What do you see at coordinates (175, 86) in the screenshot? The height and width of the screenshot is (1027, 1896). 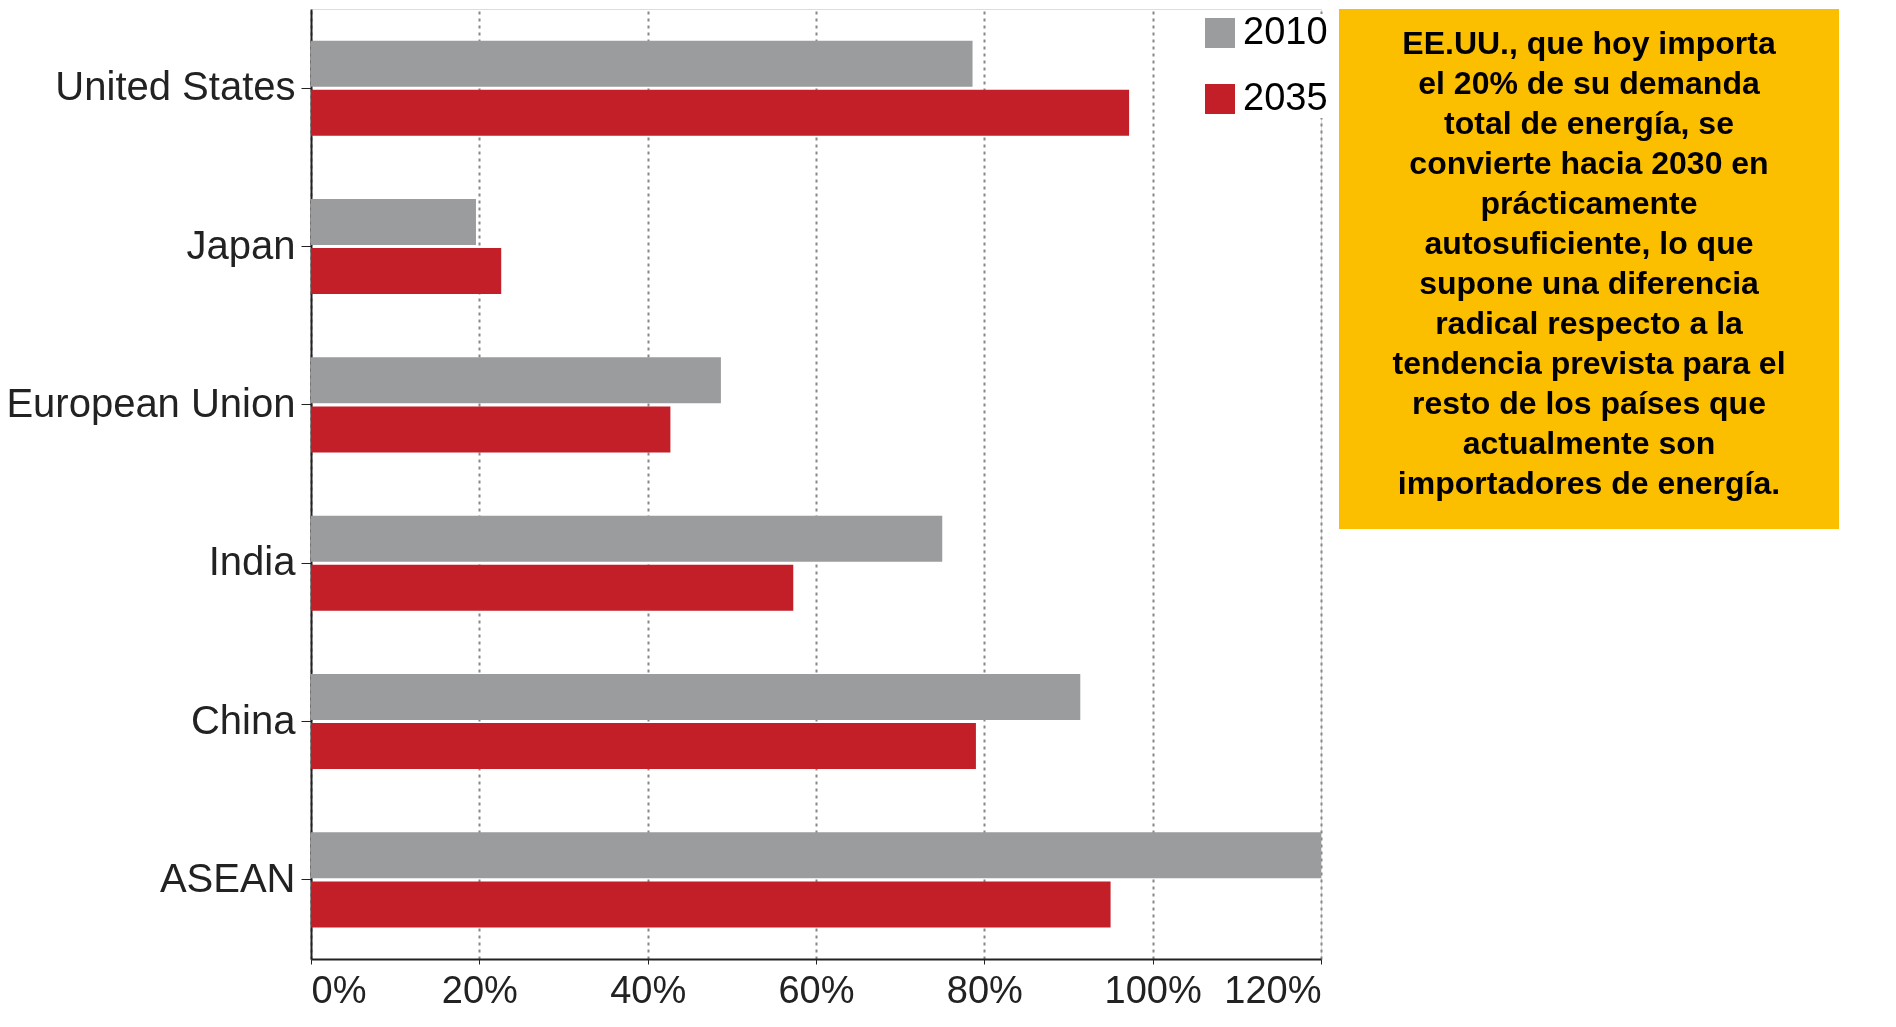 I see `y-tick-label: United States` at bounding box center [175, 86].